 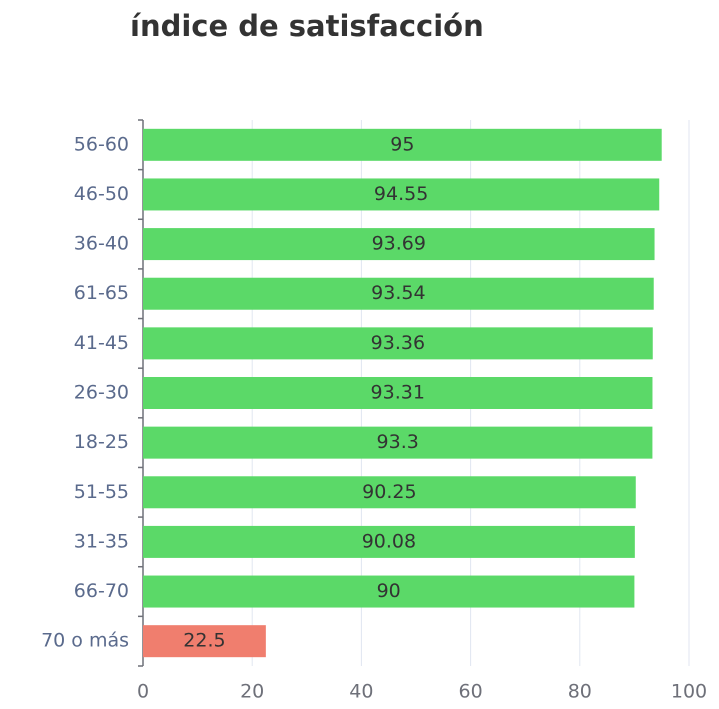 I want to click on y-tick-label: 31-35, so click(x=101, y=541).